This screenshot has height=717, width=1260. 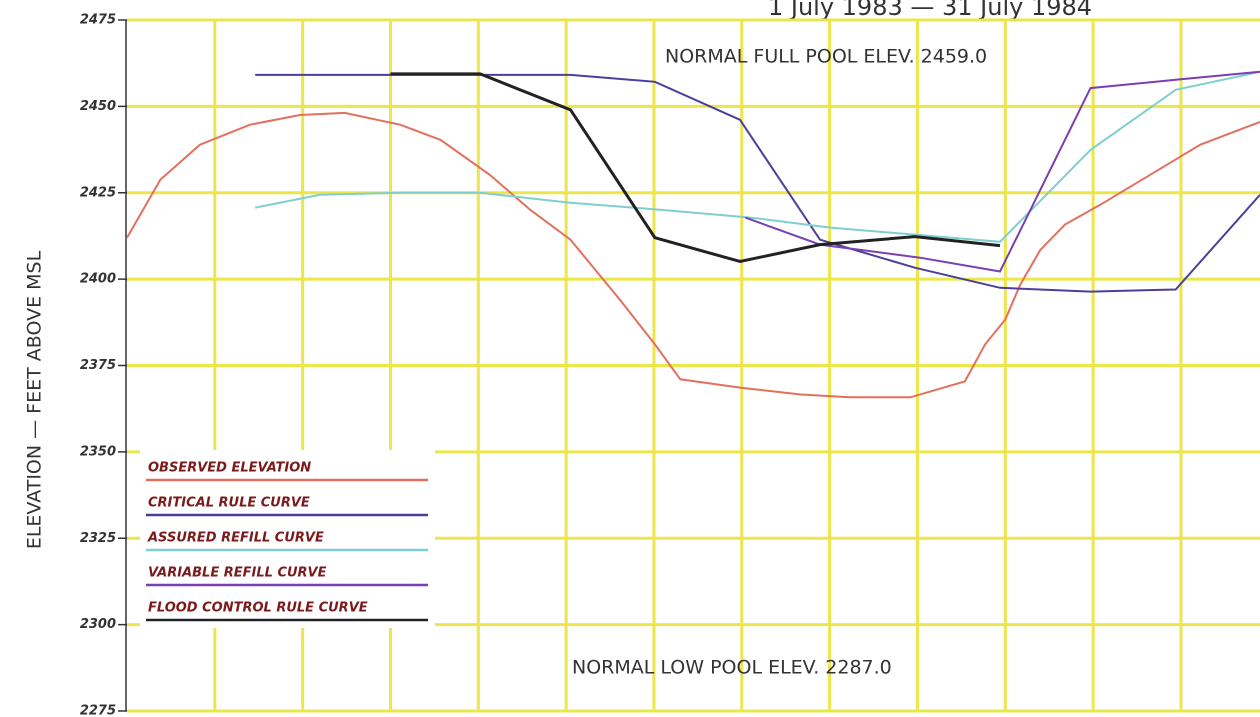 What do you see at coordinates (732, 668) in the screenshot?
I see `annotation: NORMAL LOW POOL ELEV. 2287.0` at bounding box center [732, 668].